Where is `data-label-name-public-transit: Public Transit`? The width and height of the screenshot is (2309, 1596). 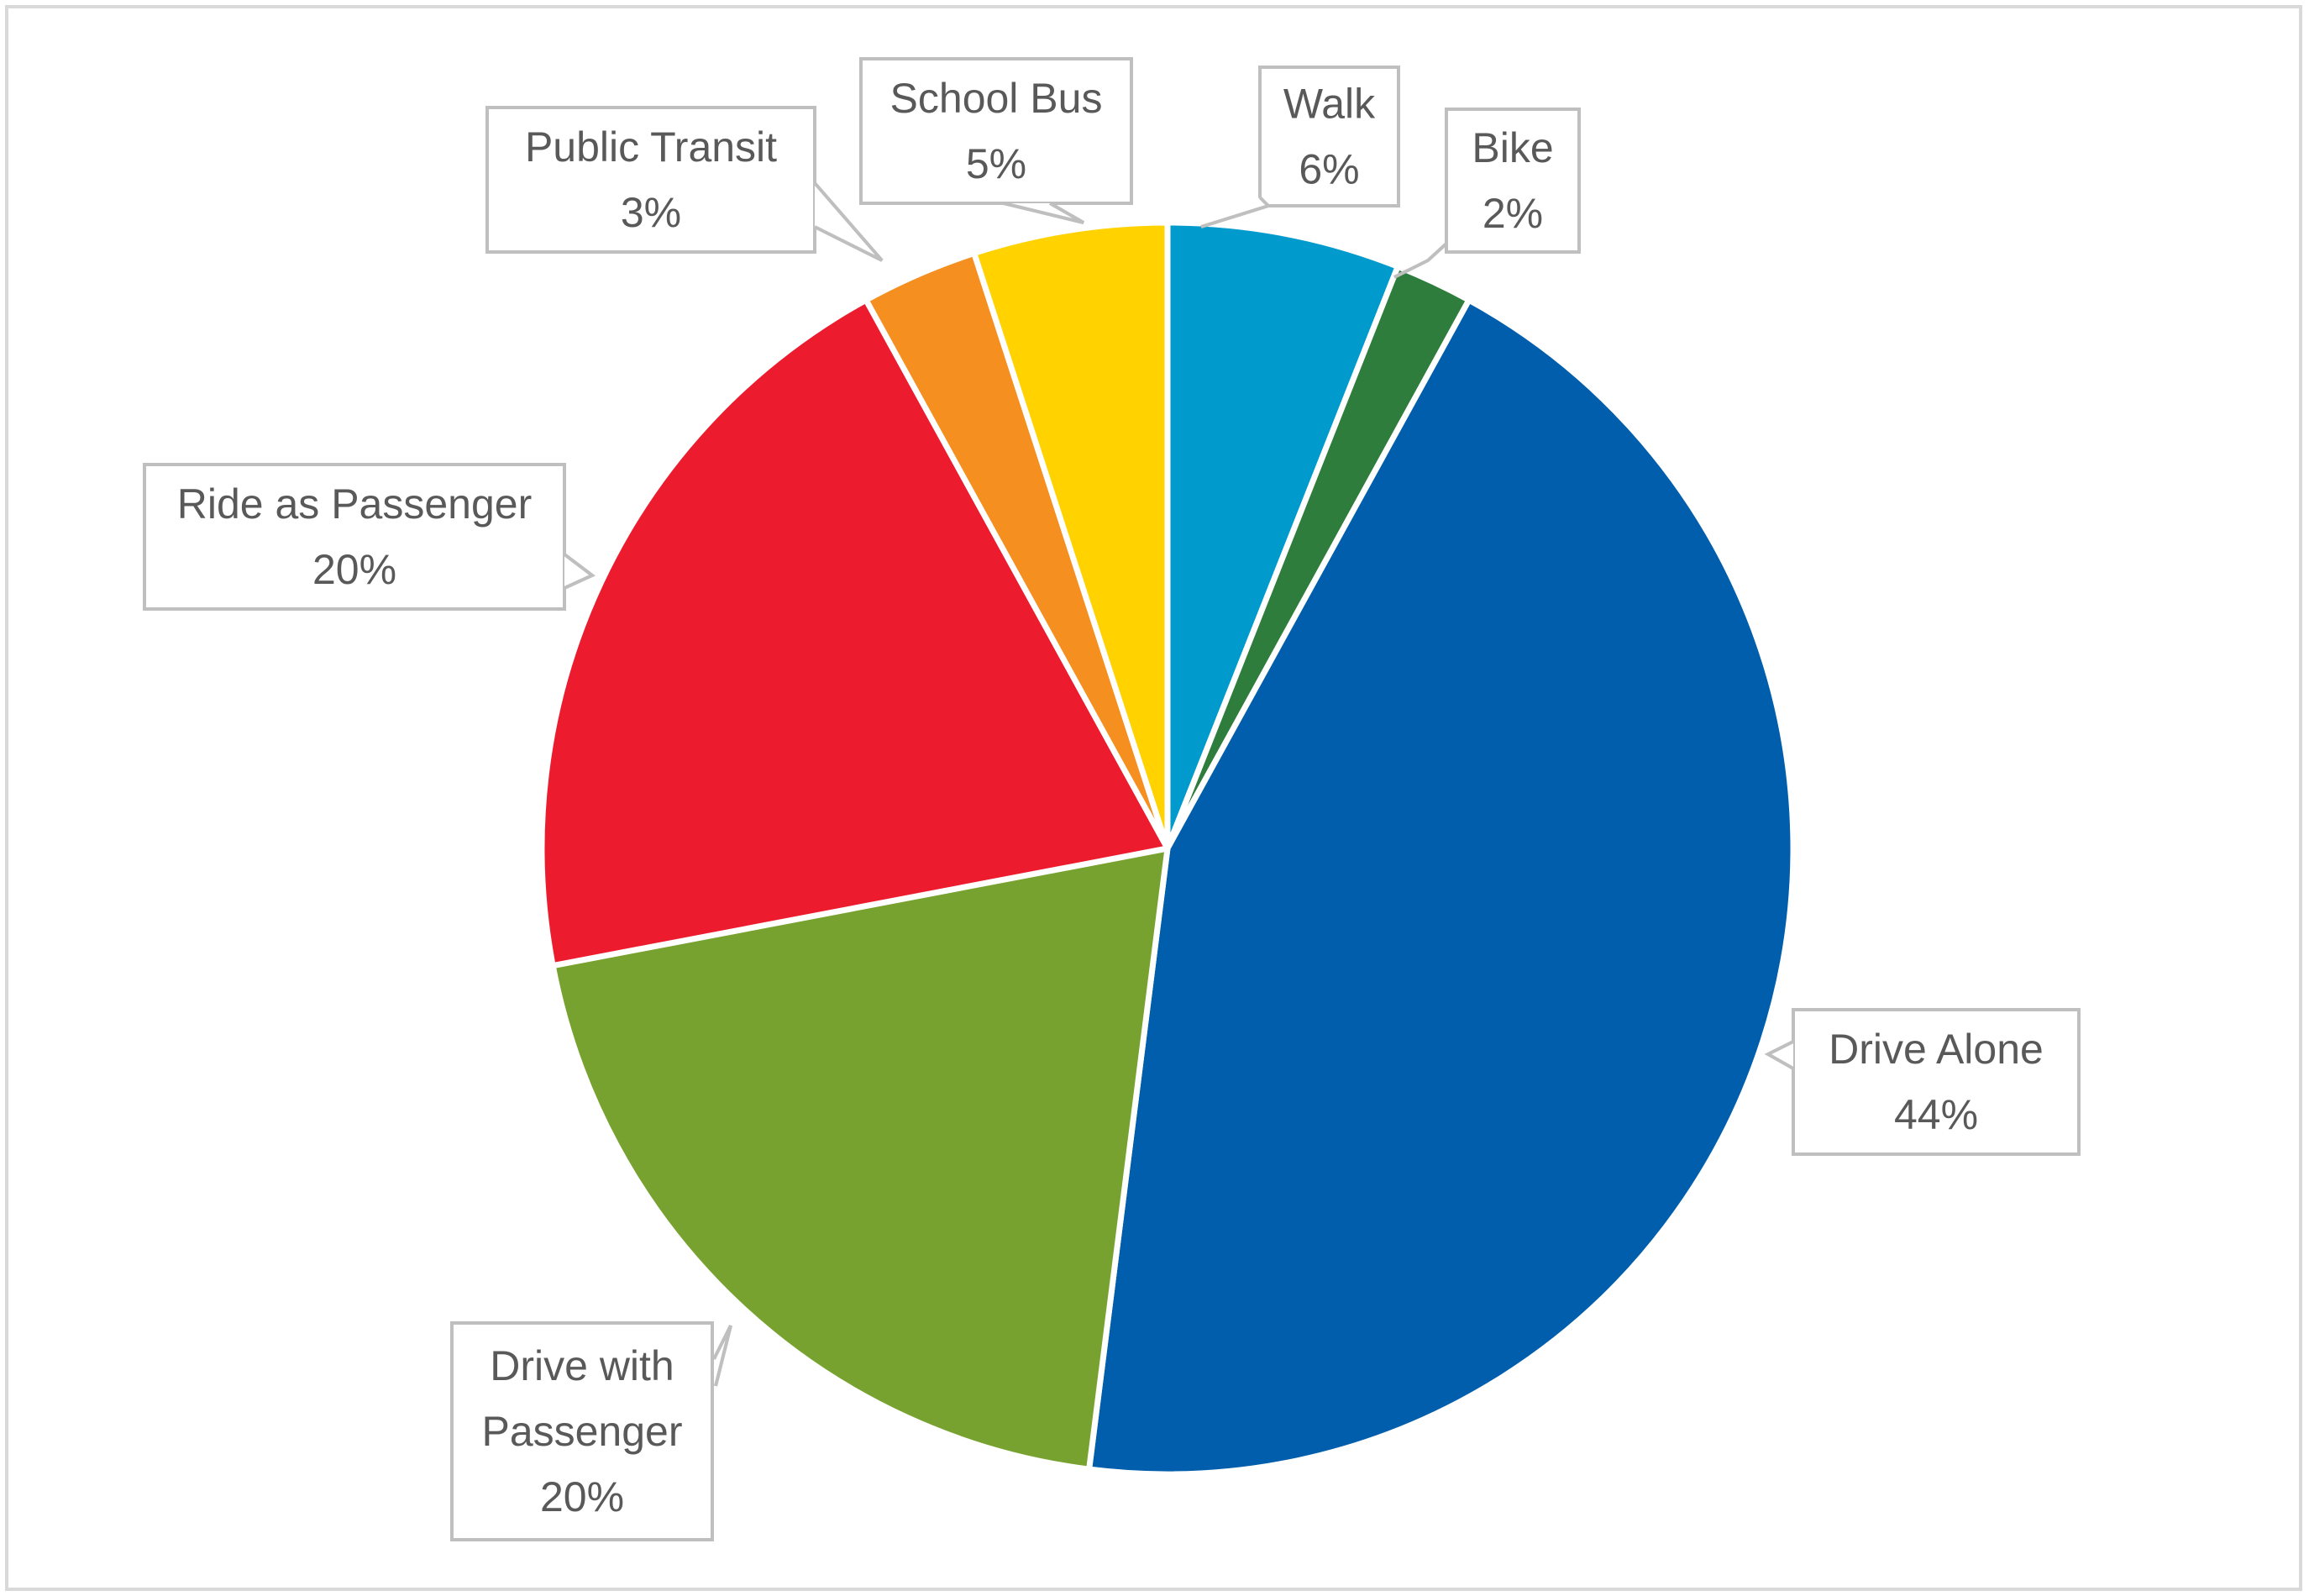
data-label-name-public-transit: Public Transit is located at coordinates (651, 147).